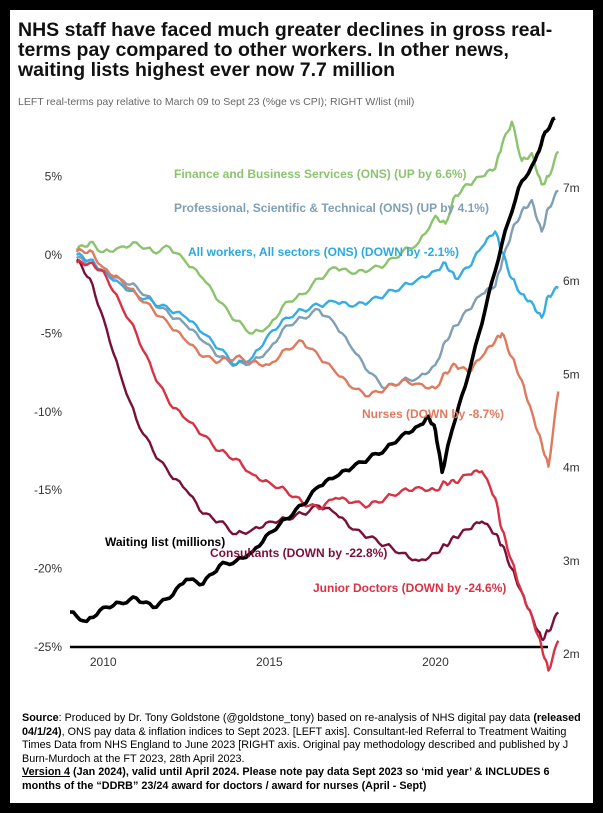  I want to click on left-axis-tick-label: -15%, so click(48, 490).